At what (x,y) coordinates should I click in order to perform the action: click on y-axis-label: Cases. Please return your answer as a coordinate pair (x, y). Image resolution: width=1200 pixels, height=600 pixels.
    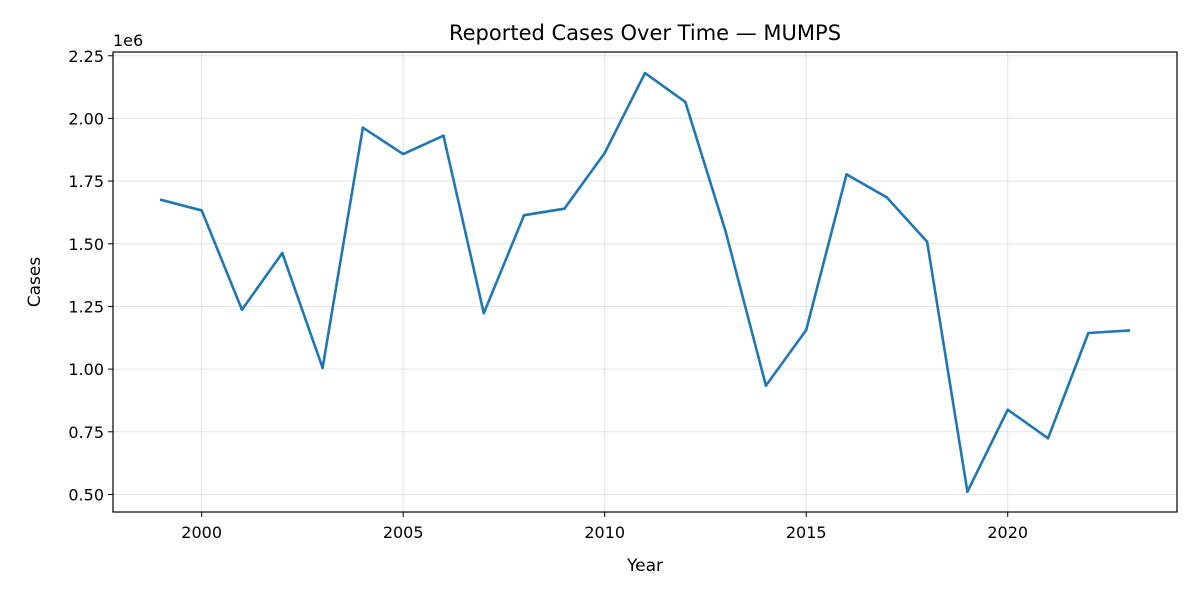
    Looking at the image, I should click on (35, 282).